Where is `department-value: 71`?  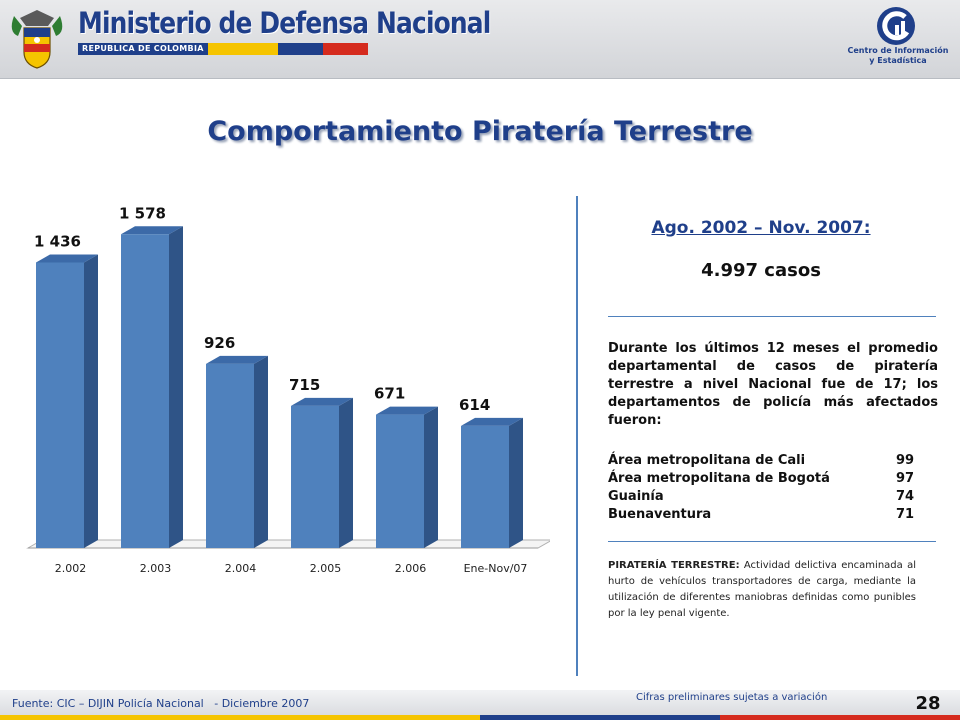
department-value: 71 is located at coordinates (905, 514).